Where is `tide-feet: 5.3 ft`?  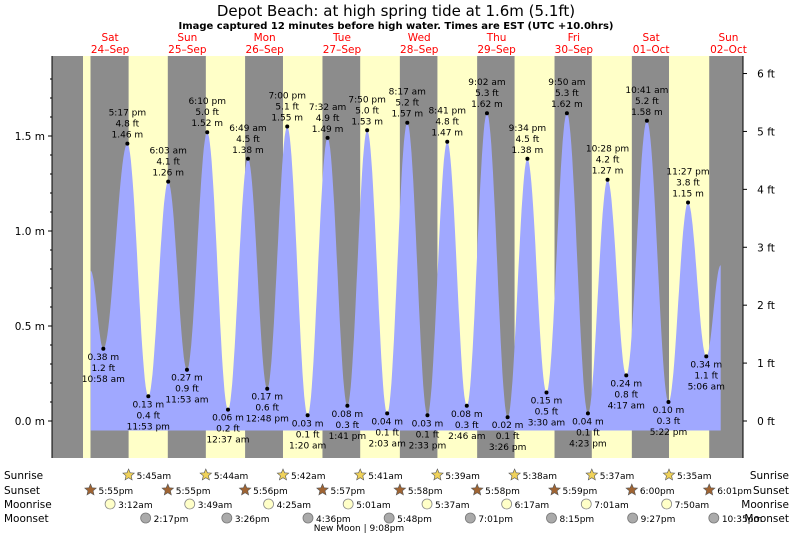
tide-feet: 5.3 ft is located at coordinates (567, 94).